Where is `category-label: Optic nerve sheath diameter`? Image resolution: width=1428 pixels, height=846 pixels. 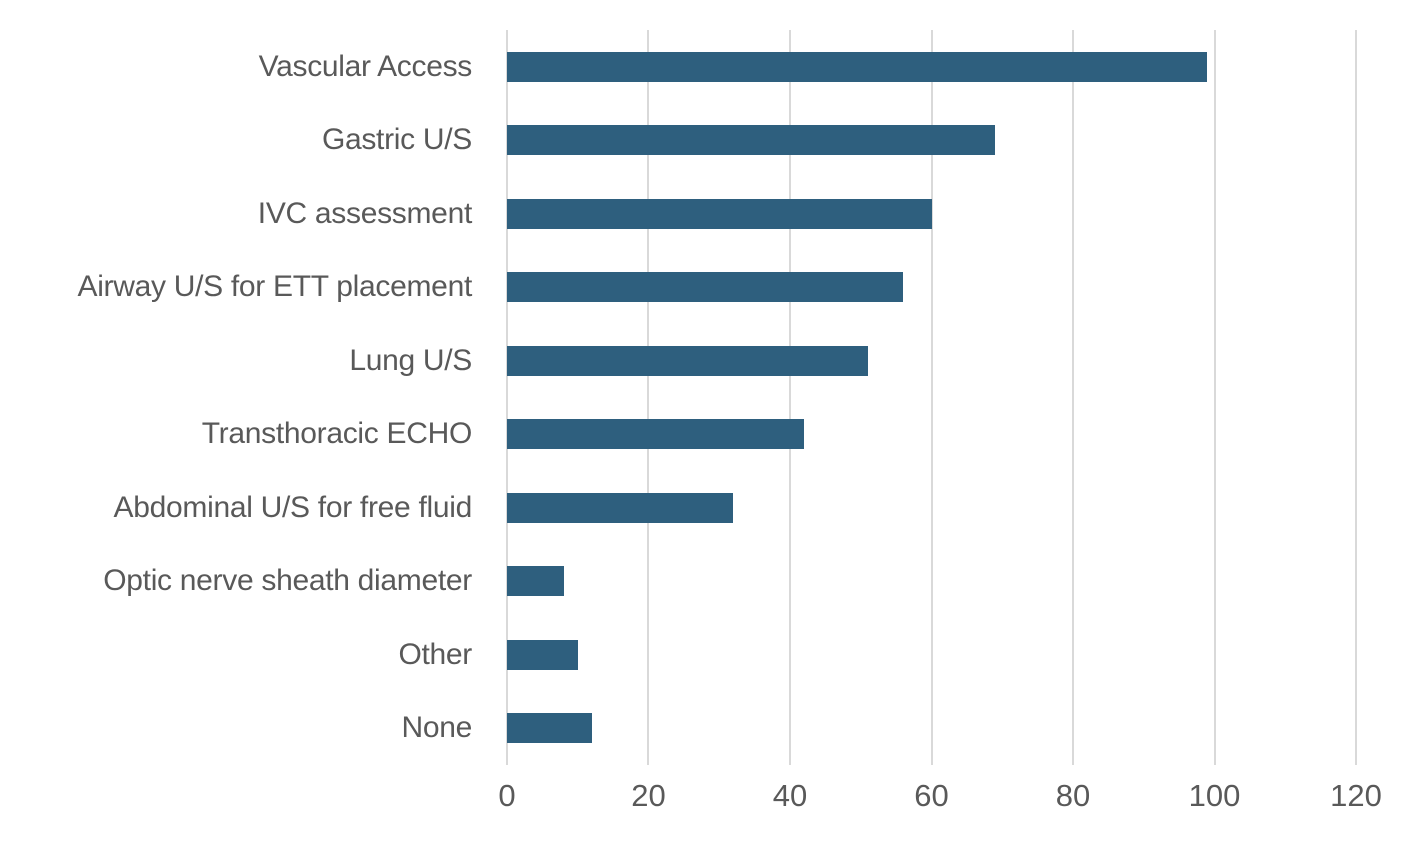
category-label: Optic nerve sheath diameter is located at coordinates (287, 581).